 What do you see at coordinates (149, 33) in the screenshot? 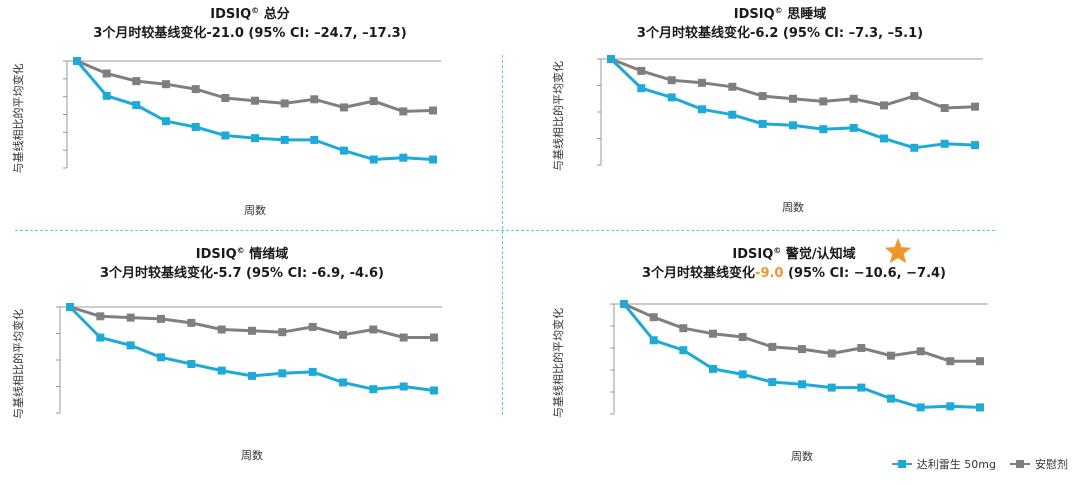
I see `subtitle-prefix: 3个月时较基线变化` at bounding box center [149, 33].